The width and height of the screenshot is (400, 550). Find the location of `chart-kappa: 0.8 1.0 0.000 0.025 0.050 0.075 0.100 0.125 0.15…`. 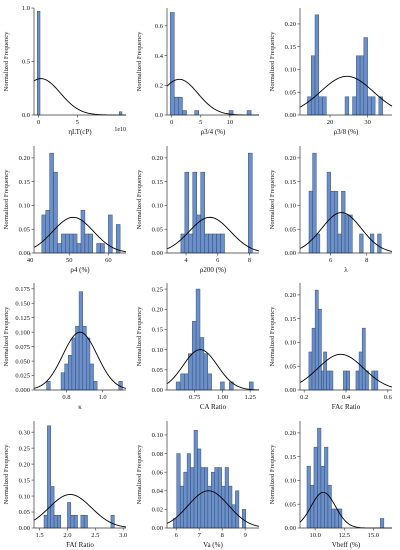

chart-kappa: 0.8 1.0 0.000 0.025 0.050 0.075 0.100 0.125 0.15… is located at coordinates (65, 347).